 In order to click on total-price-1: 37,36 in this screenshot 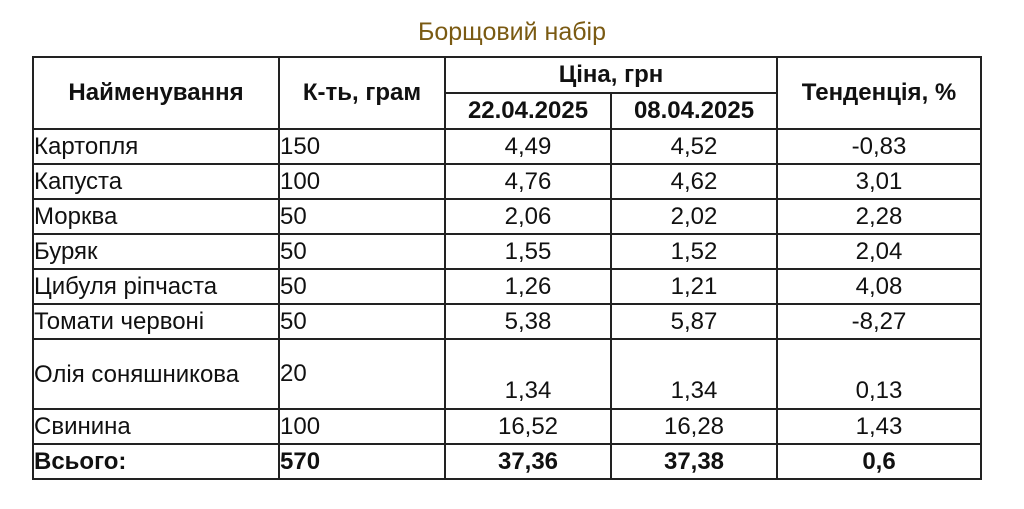, I will do `click(528, 461)`.